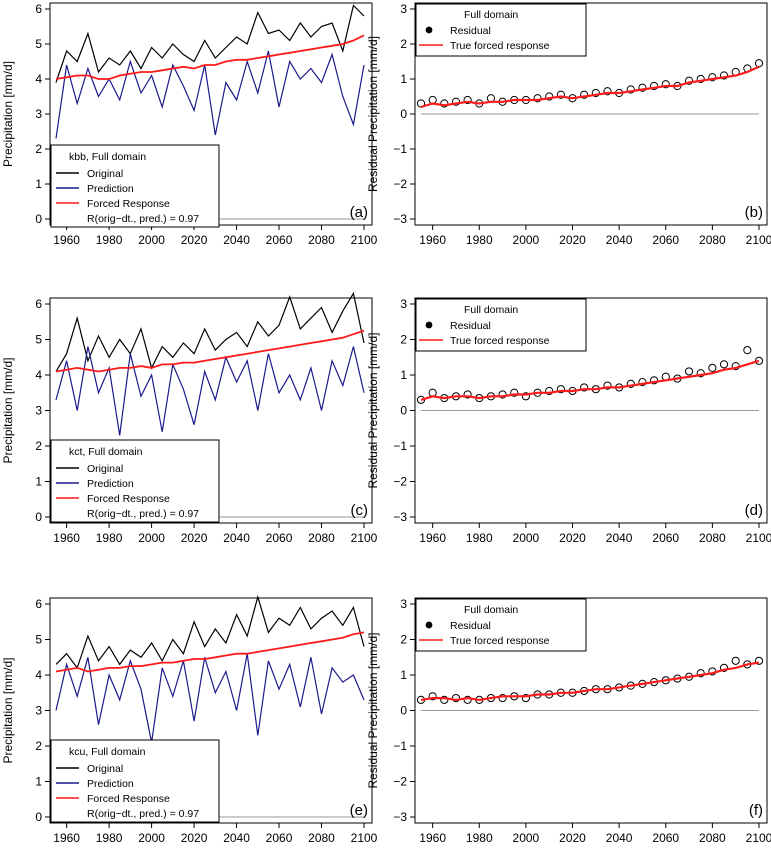 This screenshot has height=850, width=771. I want to click on series-forced-response, so click(210, 57).